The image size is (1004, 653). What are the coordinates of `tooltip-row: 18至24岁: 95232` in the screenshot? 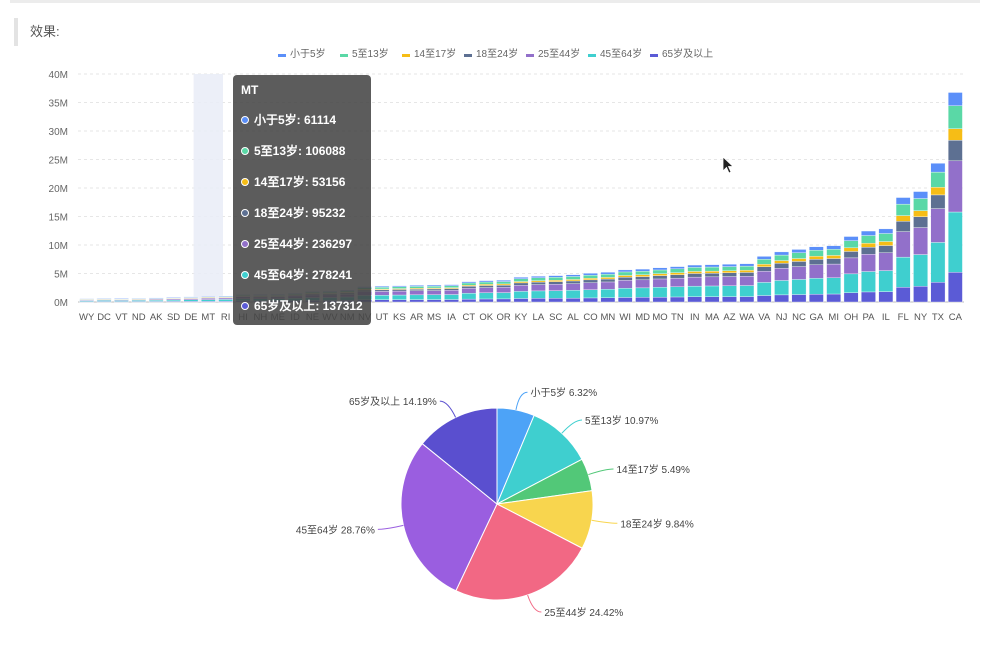 It's located at (302, 212).